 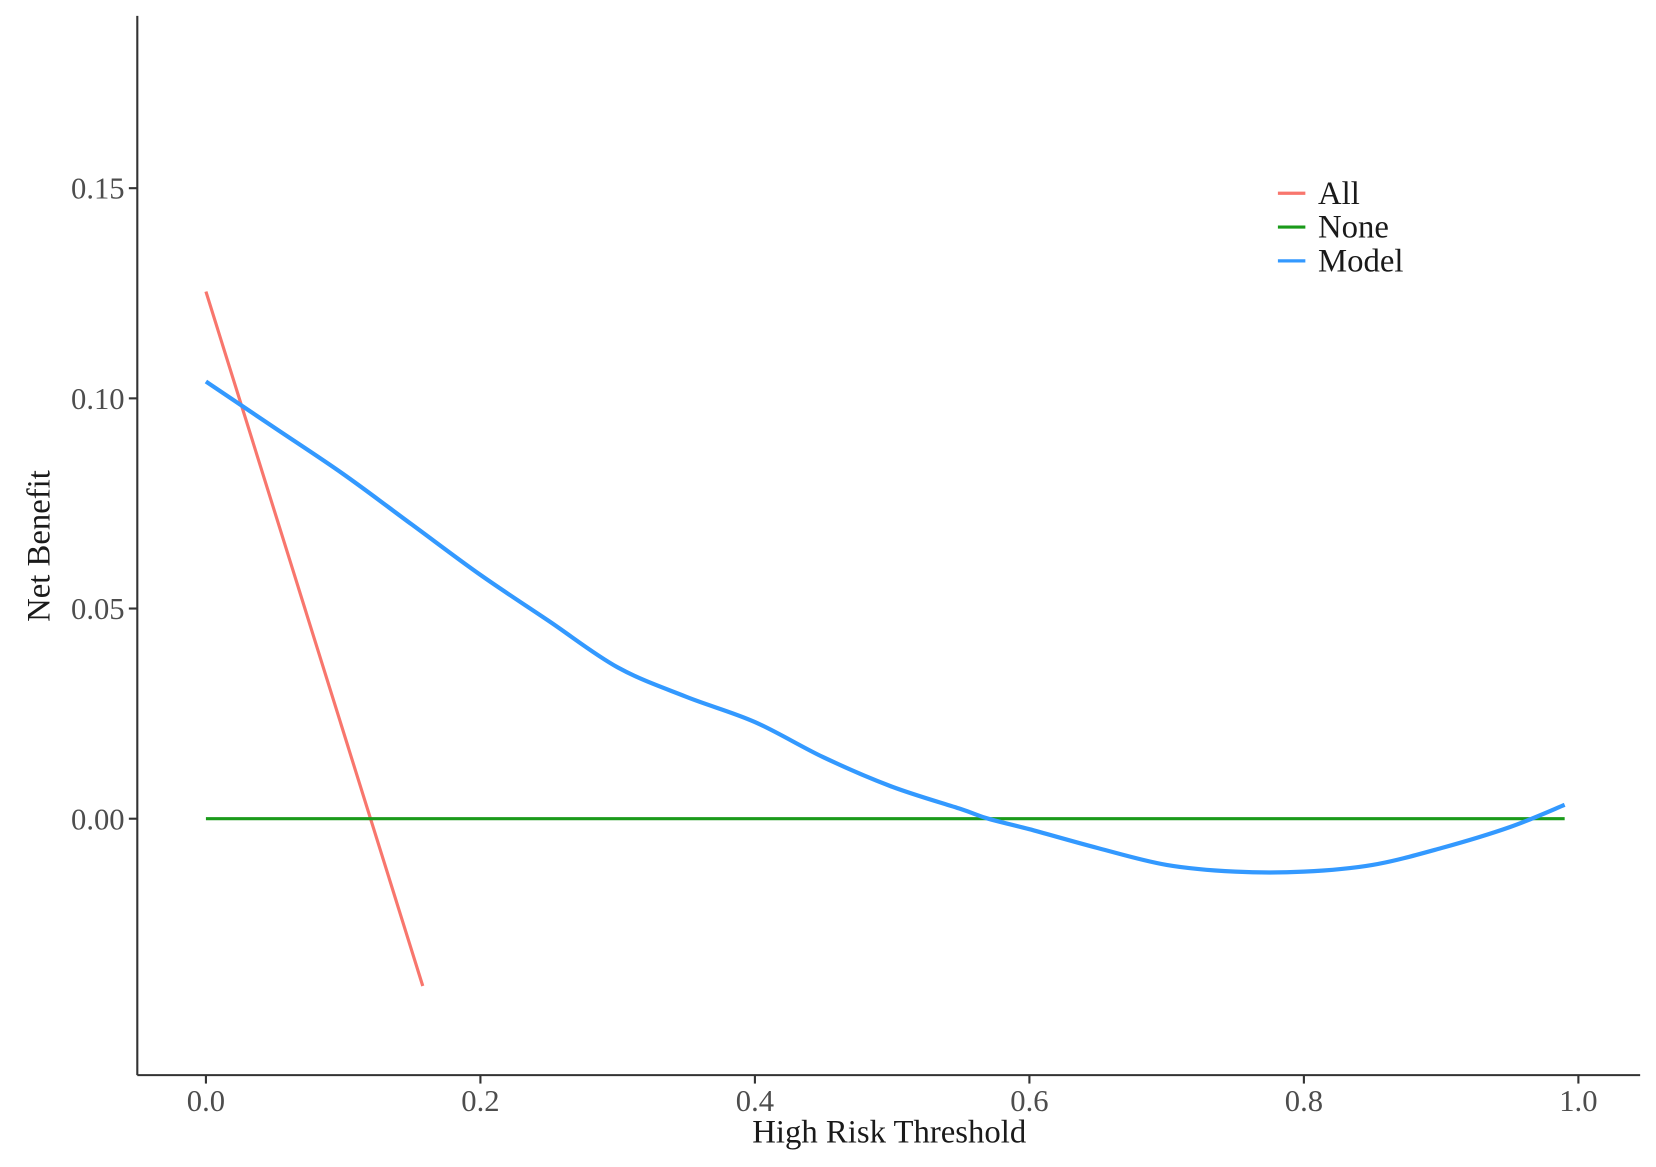 What do you see at coordinates (40, 546) in the screenshot?
I see `y-axis-label: Net Benefit` at bounding box center [40, 546].